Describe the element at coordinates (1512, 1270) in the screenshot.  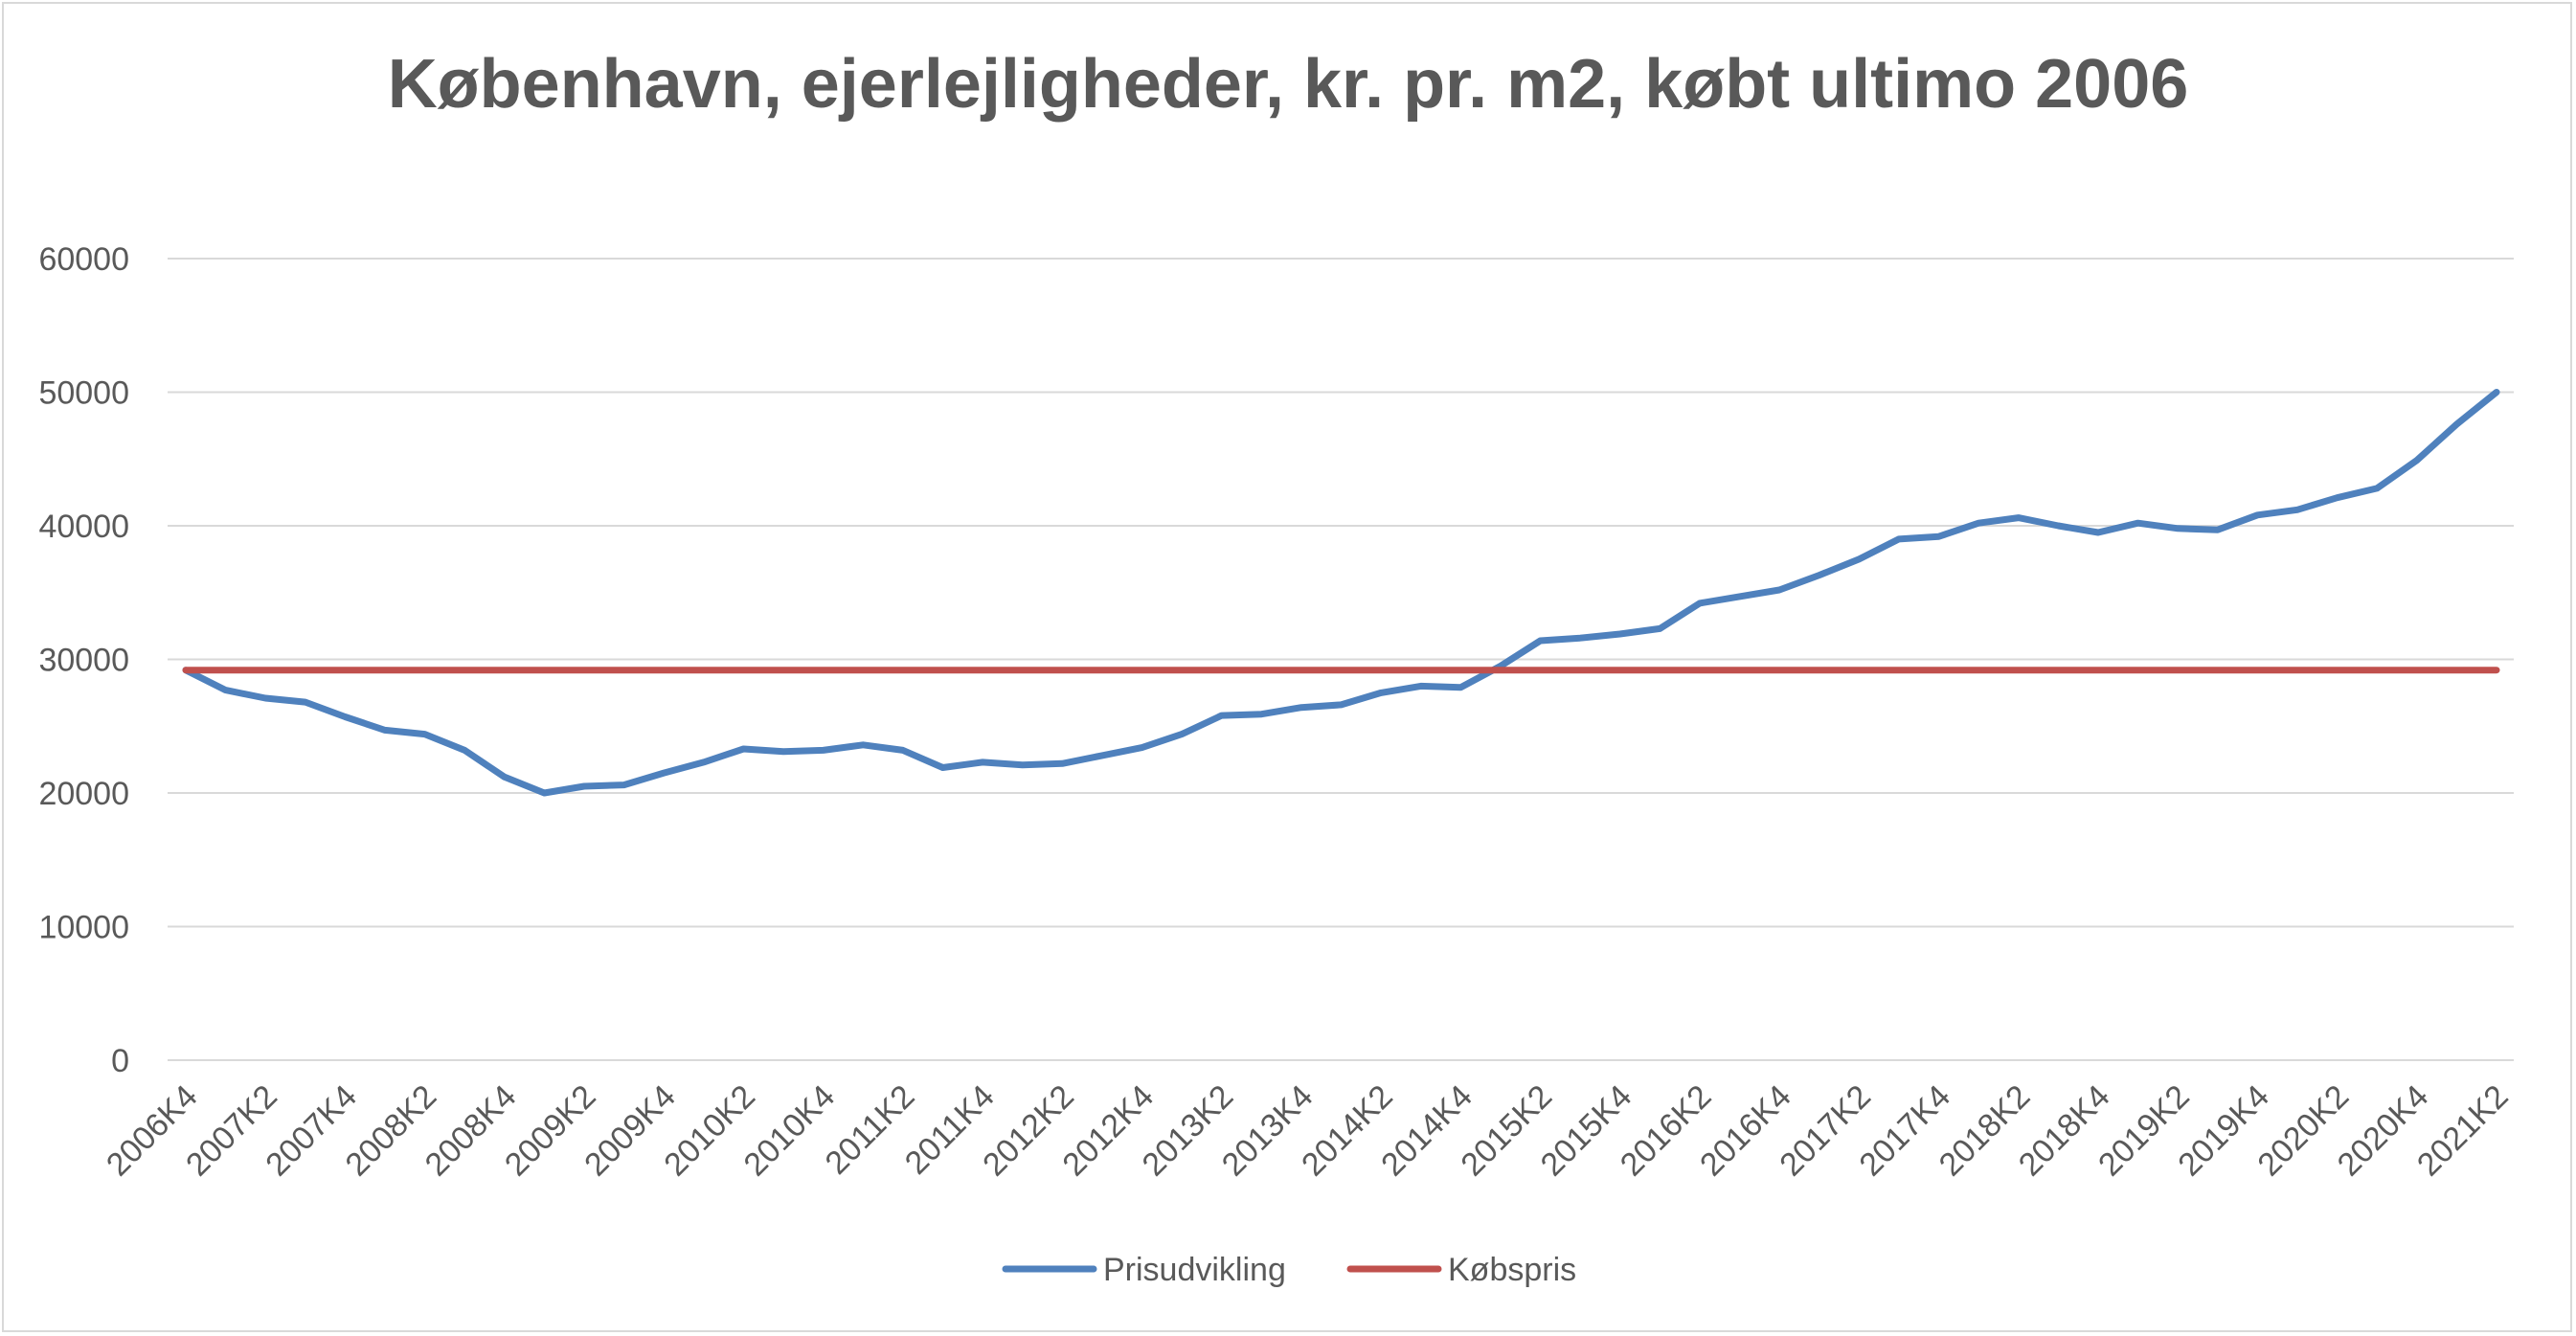
I see `legend-label: Købspris` at that location.